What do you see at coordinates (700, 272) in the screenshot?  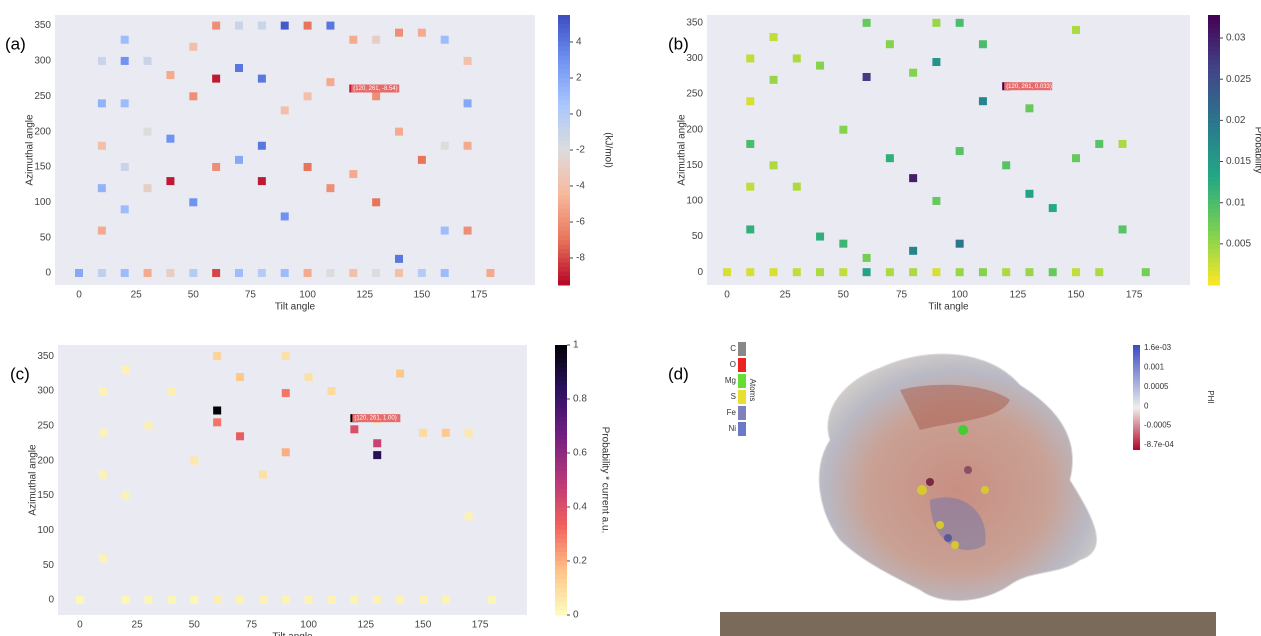 I see `y-tick-label: 0` at bounding box center [700, 272].